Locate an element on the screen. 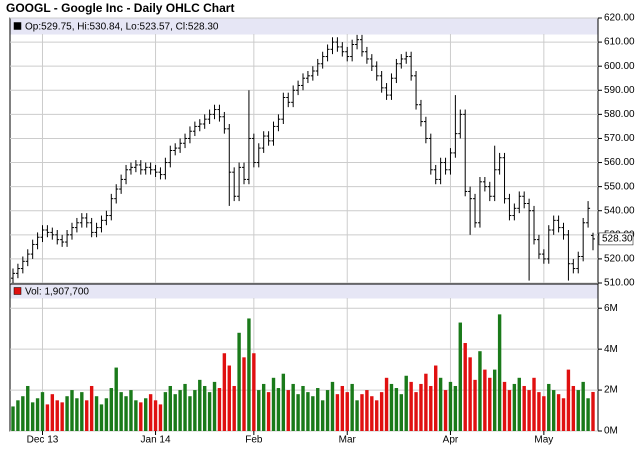  x-tick-label: Apr is located at coordinates (451, 440).